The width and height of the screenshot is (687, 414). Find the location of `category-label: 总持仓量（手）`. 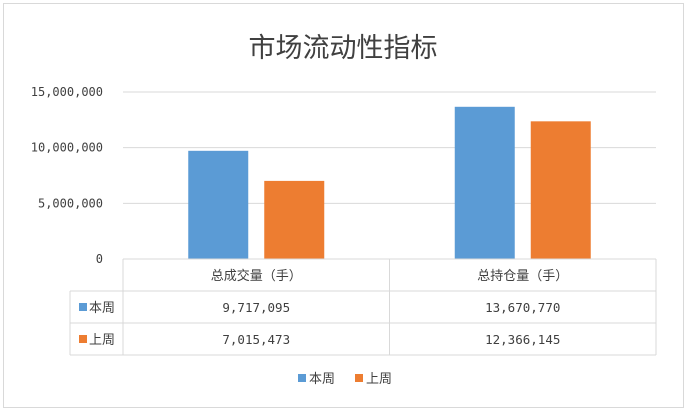

category-label: 总持仓量（手） is located at coordinates (522, 276).